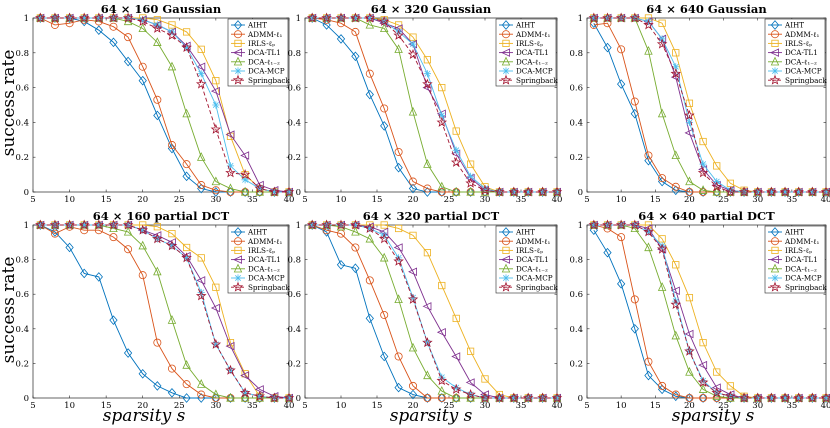 The image size is (830, 428). I want to click on x-tick-label: 35, so click(521, 200).